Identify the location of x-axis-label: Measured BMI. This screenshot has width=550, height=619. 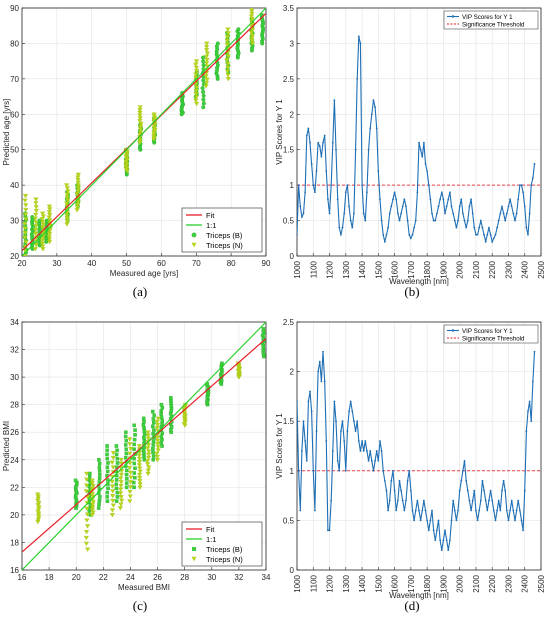
(144, 587).